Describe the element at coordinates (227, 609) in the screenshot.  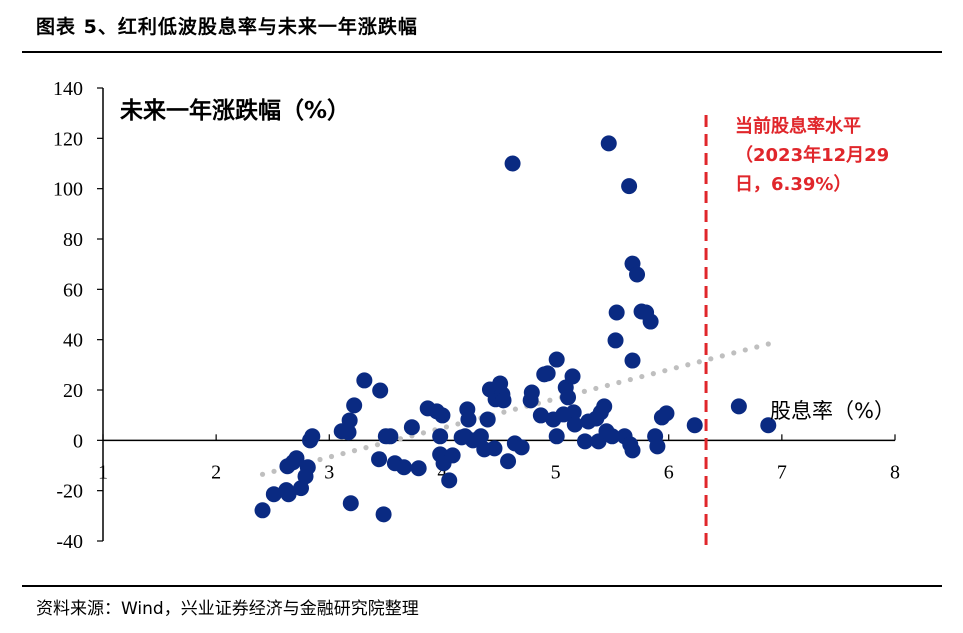
I see `source-note: 资料来源：Wind，兴业证券经济与金融研究院整理` at that location.